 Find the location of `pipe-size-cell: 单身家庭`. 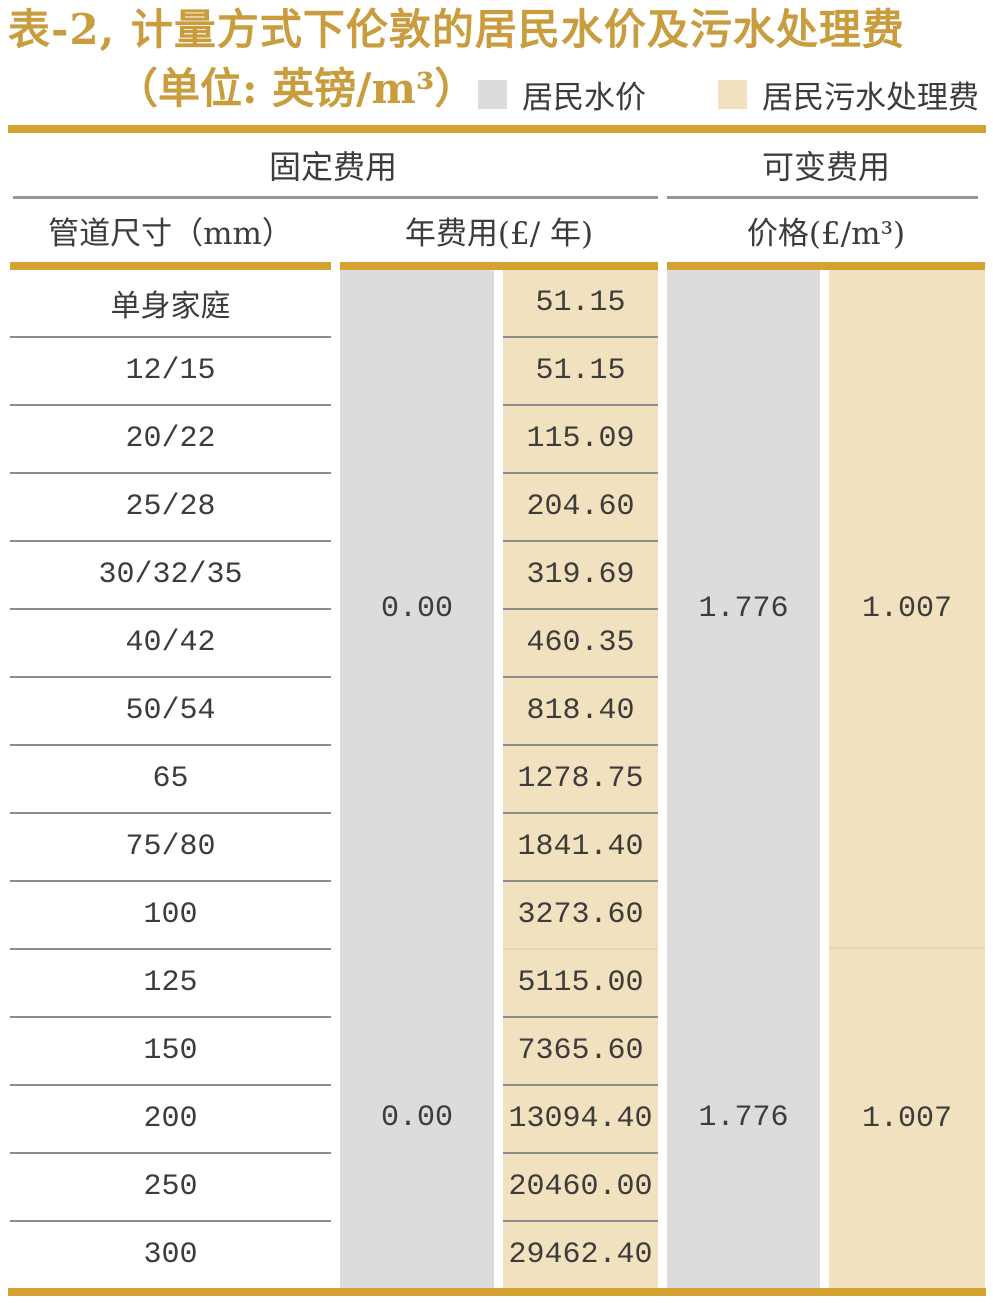

pipe-size-cell: 单身家庭 is located at coordinates (170, 304).